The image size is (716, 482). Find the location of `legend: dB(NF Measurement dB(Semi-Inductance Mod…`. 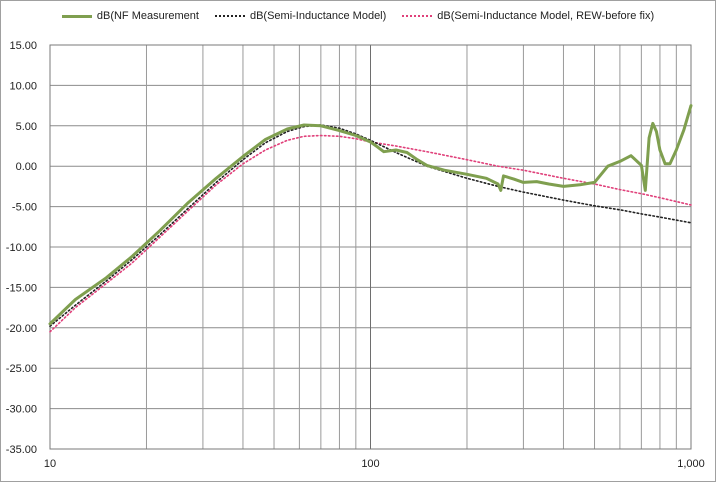

legend: dB(NF Measurement dB(Semi-Inductance Mod… is located at coordinates (358, 16).